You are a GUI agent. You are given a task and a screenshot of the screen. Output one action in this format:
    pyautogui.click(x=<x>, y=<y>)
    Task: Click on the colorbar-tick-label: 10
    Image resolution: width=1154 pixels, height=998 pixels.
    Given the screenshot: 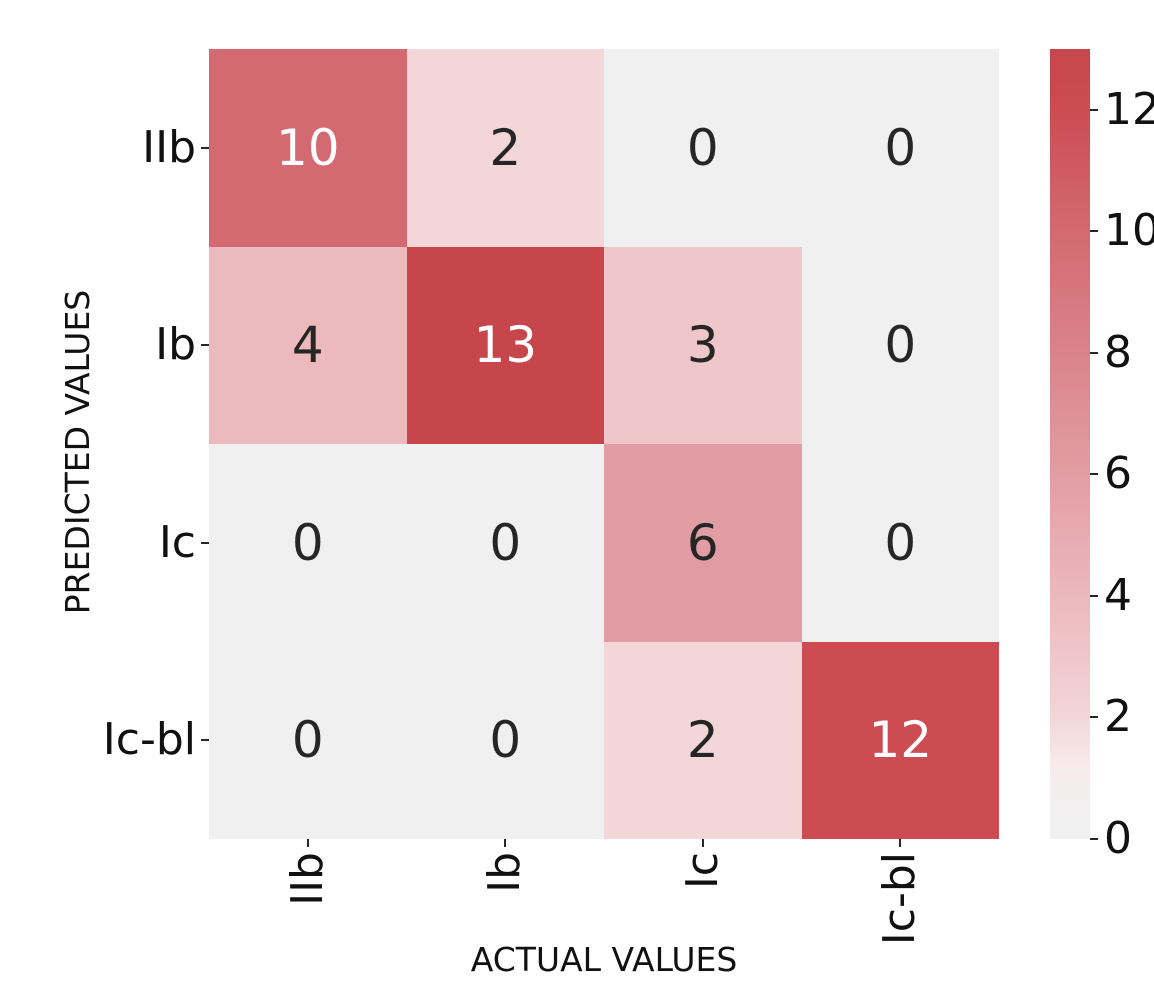 What is the action you would take?
    pyautogui.click(x=1129, y=231)
    